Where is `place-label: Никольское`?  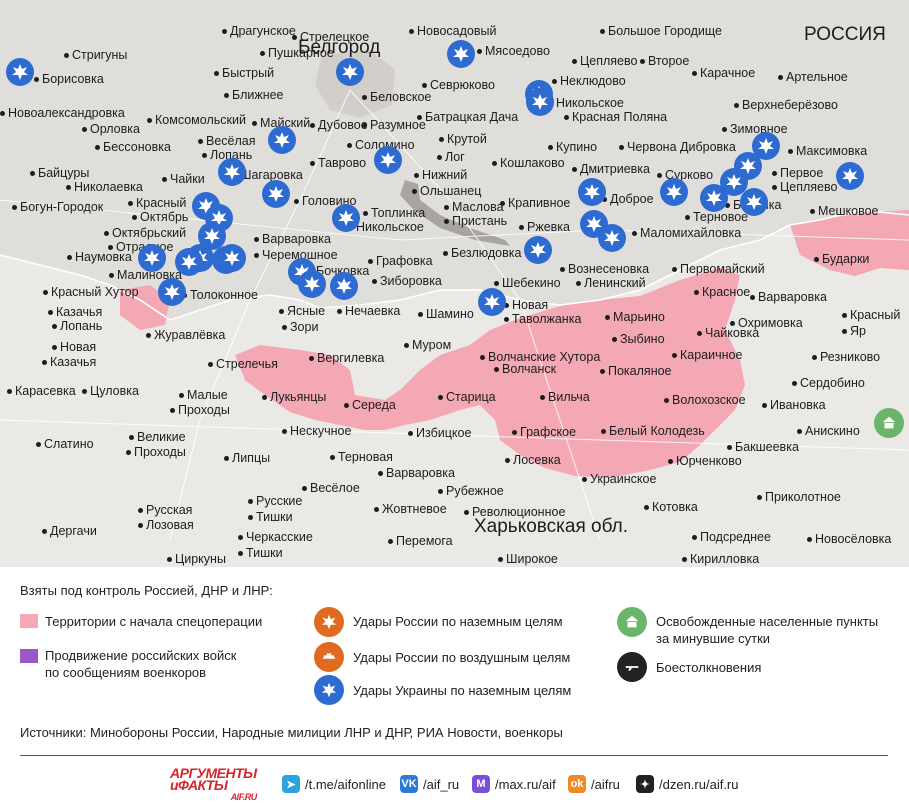
place-label: Никольское is located at coordinates (590, 103).